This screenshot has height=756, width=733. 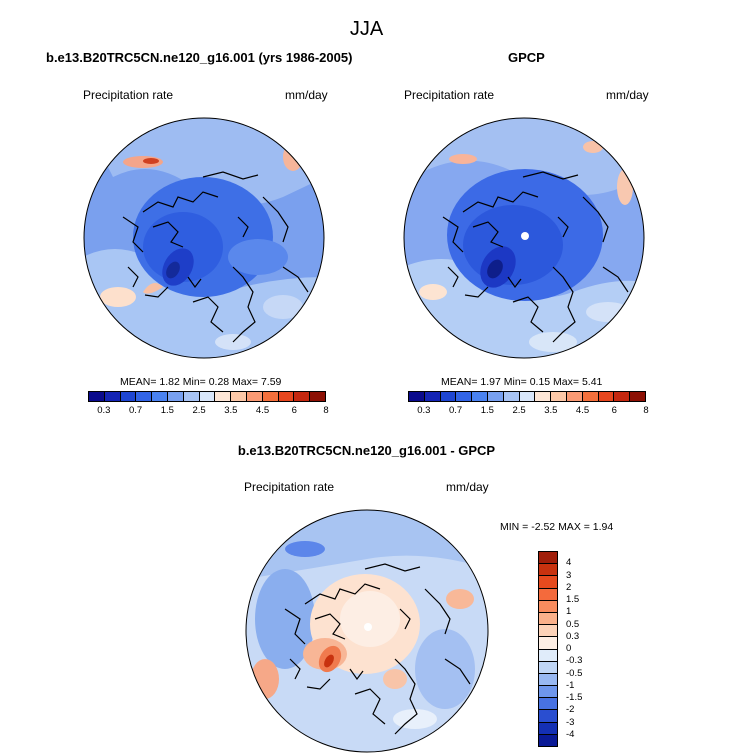 I want to click on panel1-colorbar-strip, so click(x=207, y=396).